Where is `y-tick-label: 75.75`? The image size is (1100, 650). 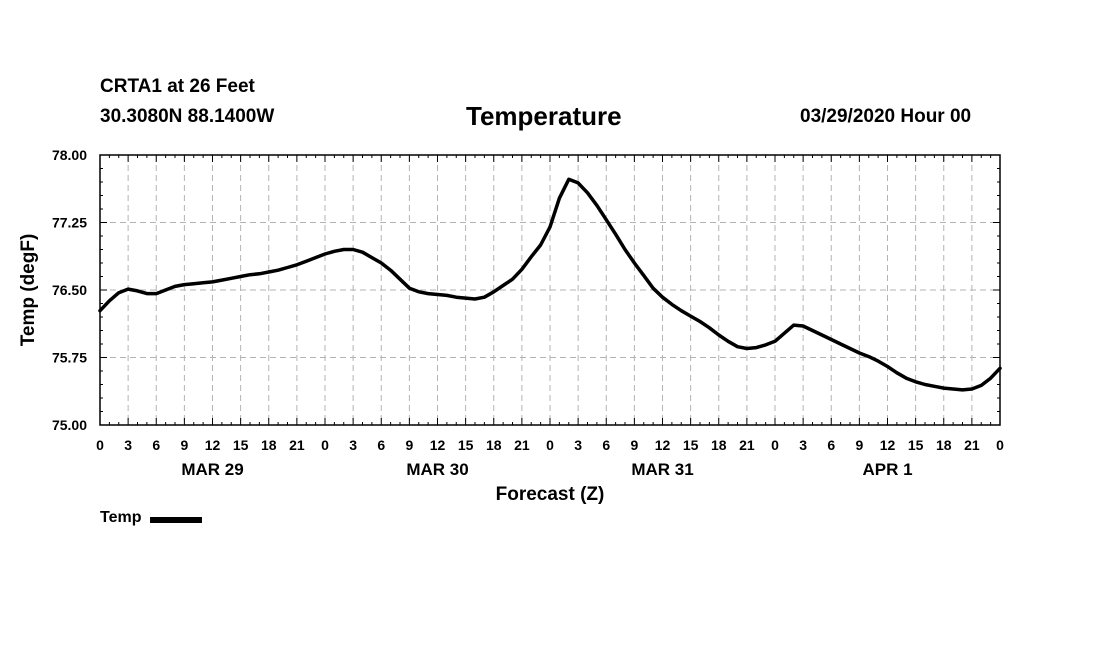
y-tick-label: 75.75 is located at coordinates (69, 358).